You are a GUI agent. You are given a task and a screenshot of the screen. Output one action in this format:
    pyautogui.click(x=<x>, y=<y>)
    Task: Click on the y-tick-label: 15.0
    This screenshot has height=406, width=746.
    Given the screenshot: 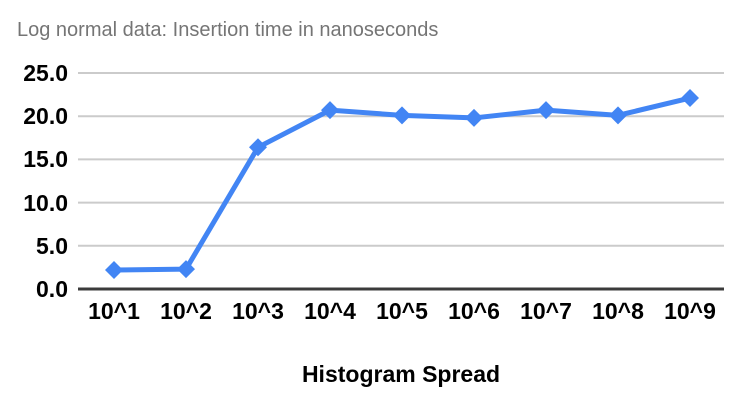 What is the action you would take?
    pyautogui.click(x=45, y=159)
    